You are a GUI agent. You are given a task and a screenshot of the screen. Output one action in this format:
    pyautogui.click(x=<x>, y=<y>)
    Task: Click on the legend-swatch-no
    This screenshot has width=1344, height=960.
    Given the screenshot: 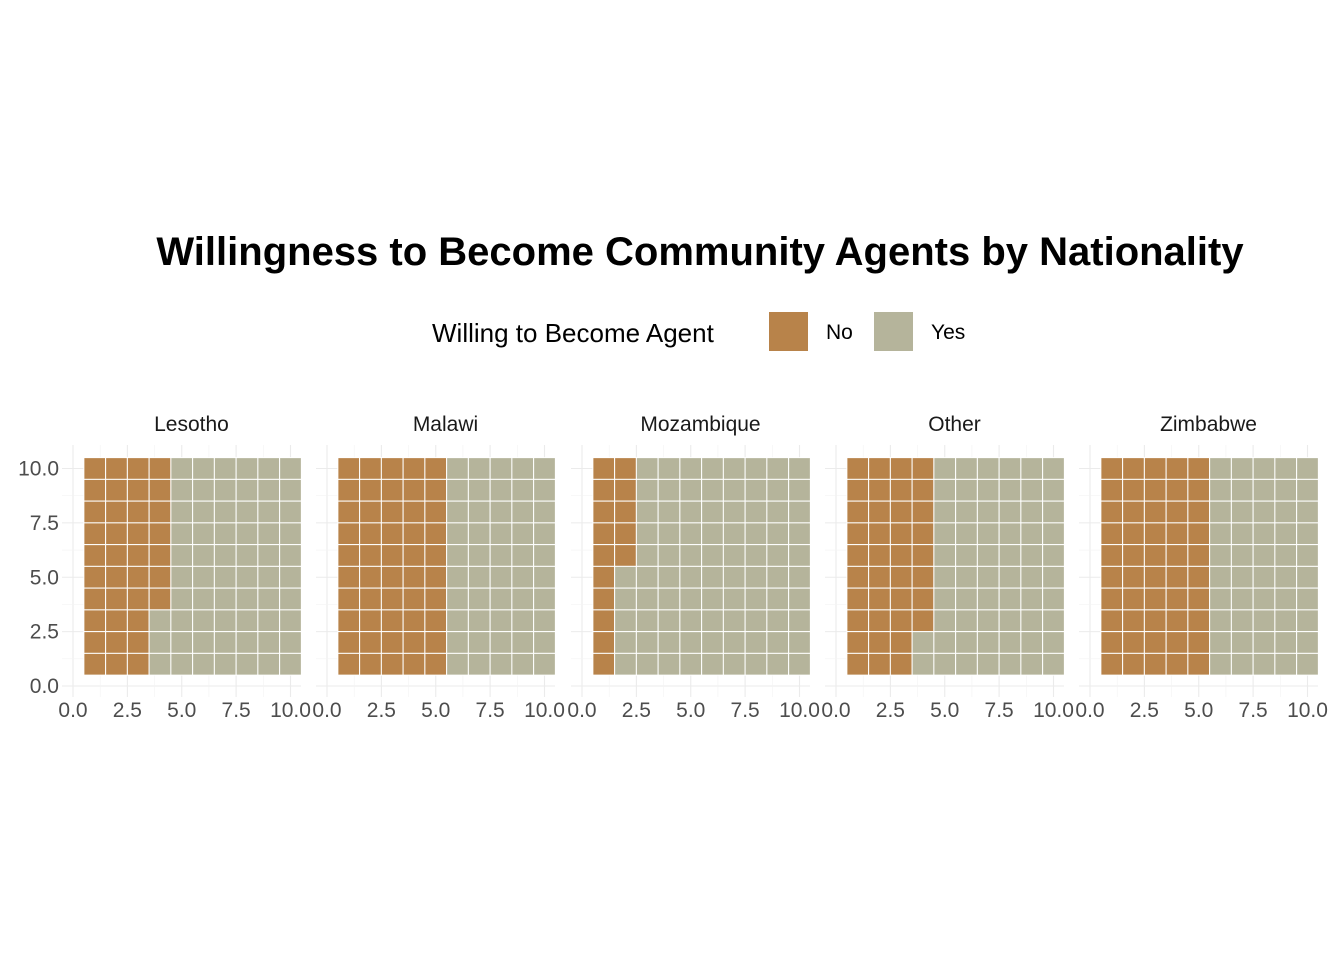 What is the action you would take?
    pyautogui.click(x=788, y=331)
    